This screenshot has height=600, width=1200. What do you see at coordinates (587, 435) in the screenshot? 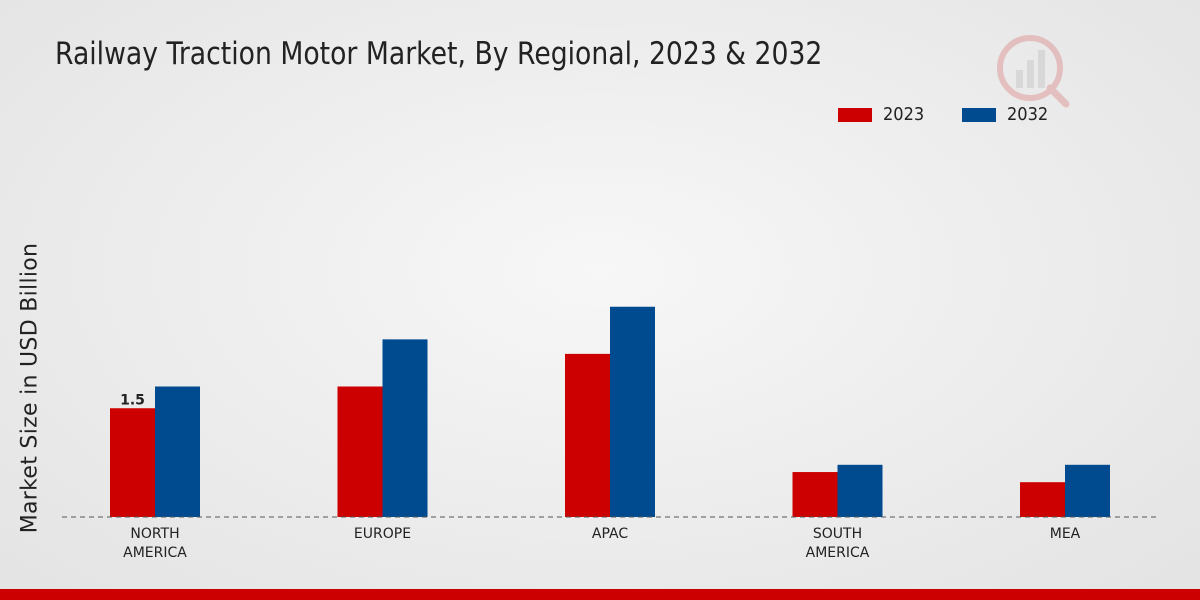
I see `bar-2023-apac` at bounding box center [587, 435].